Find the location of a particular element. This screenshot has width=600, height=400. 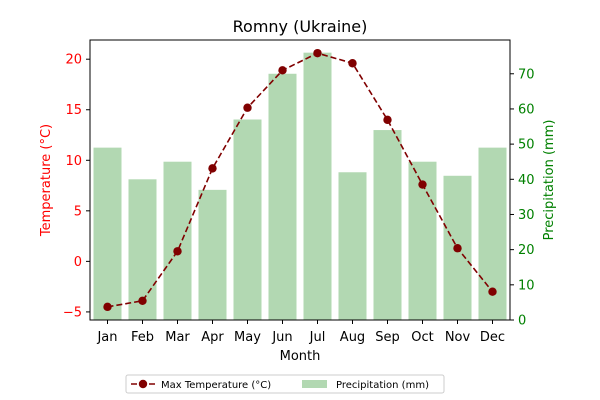

y-axis-right-title: Precipitation (mm) is located at coordinates (549, 180).